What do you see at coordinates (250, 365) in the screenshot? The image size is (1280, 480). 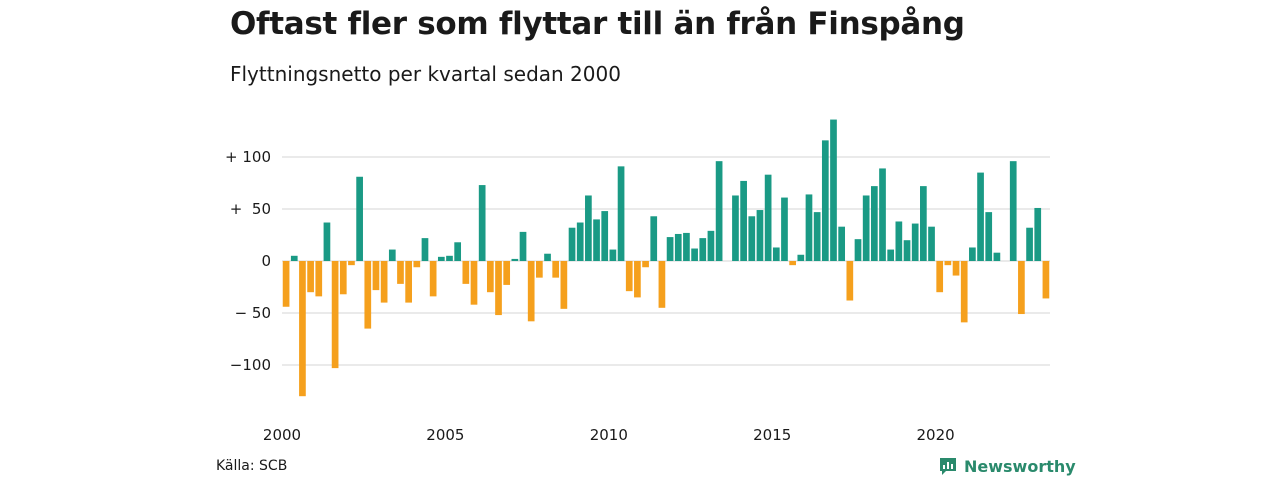 I see `y-tick-label: −100` at bounding box center [250, 365].